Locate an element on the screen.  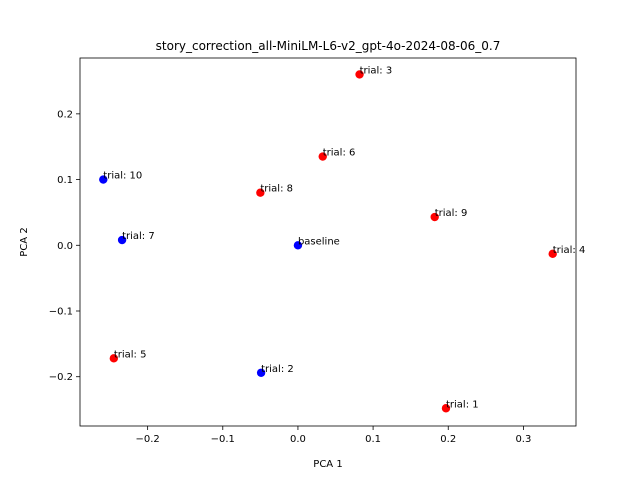
point-label: trial: 5 is located at coordinates (130, 354).